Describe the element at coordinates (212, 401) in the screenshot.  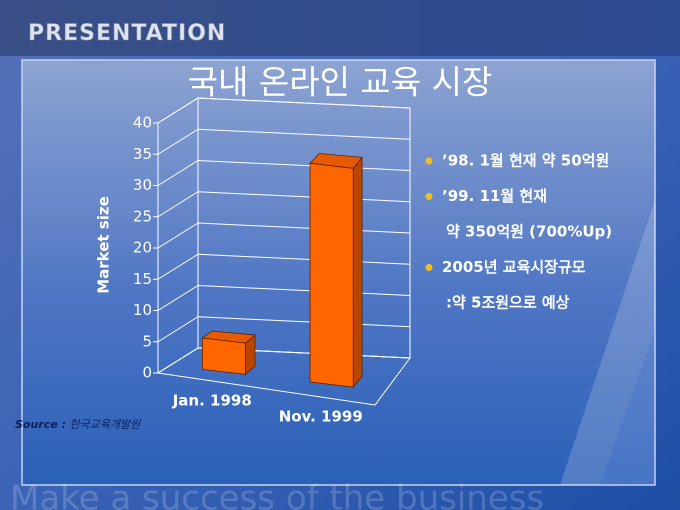
I see `x-tick-label: Jan. 1998` at that location.